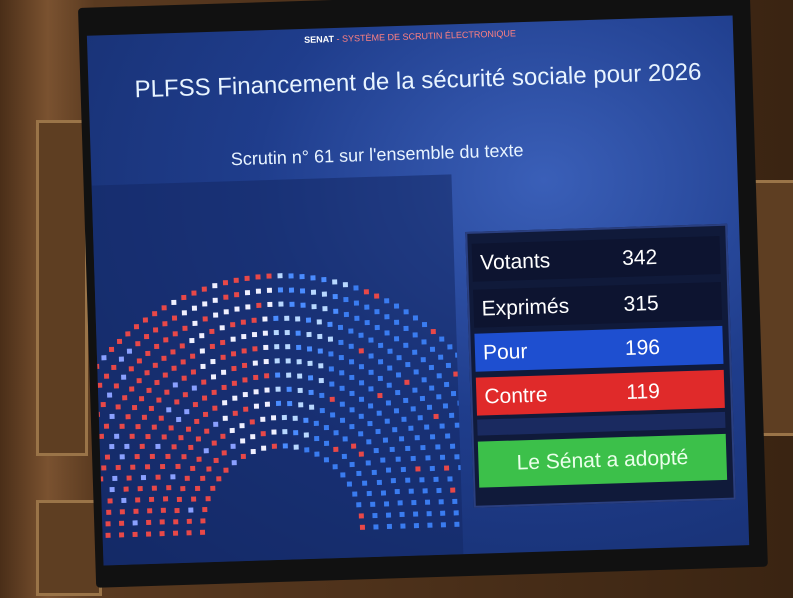 The height and width of the screenshot is (598, 793). I want to click on wood-panel, so click(62, 288).